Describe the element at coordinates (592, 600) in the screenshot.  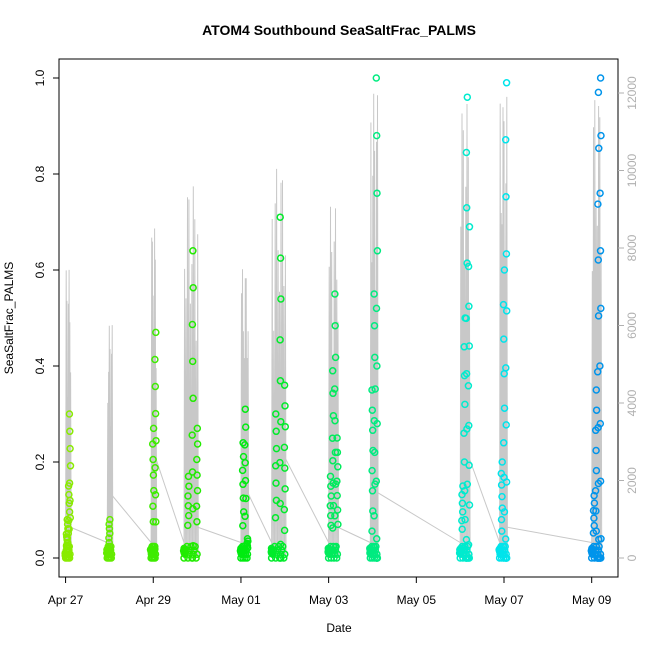
I see `x-tick-label: May 09` at that location.